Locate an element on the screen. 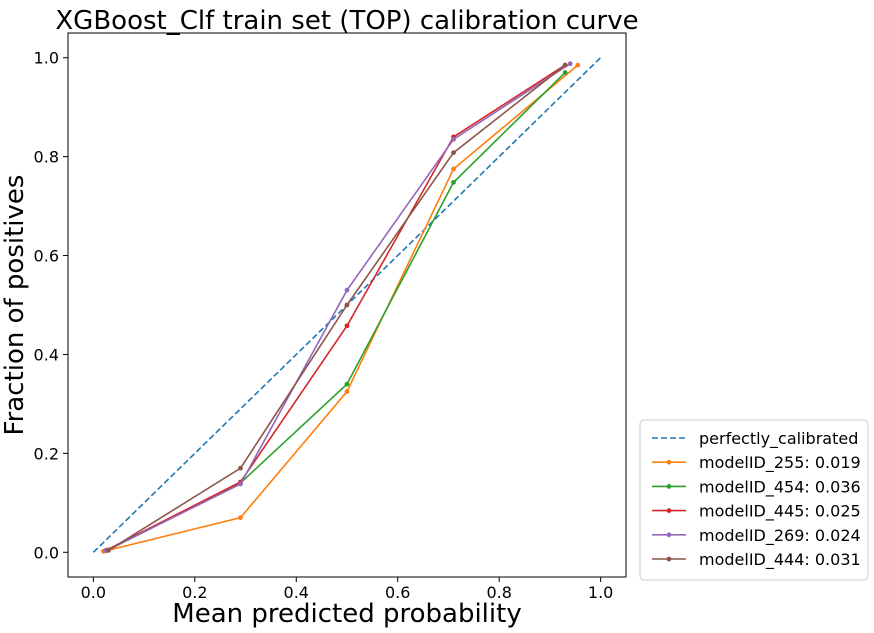  y-axis-label: Fraction of positives is located at coordinates (15, 305).